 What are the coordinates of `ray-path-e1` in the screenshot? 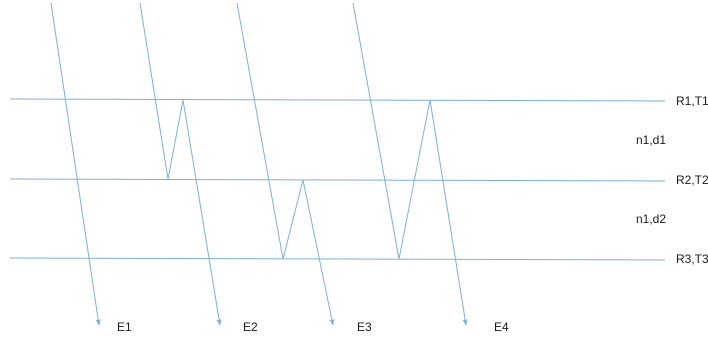 It's located at (75, 164).